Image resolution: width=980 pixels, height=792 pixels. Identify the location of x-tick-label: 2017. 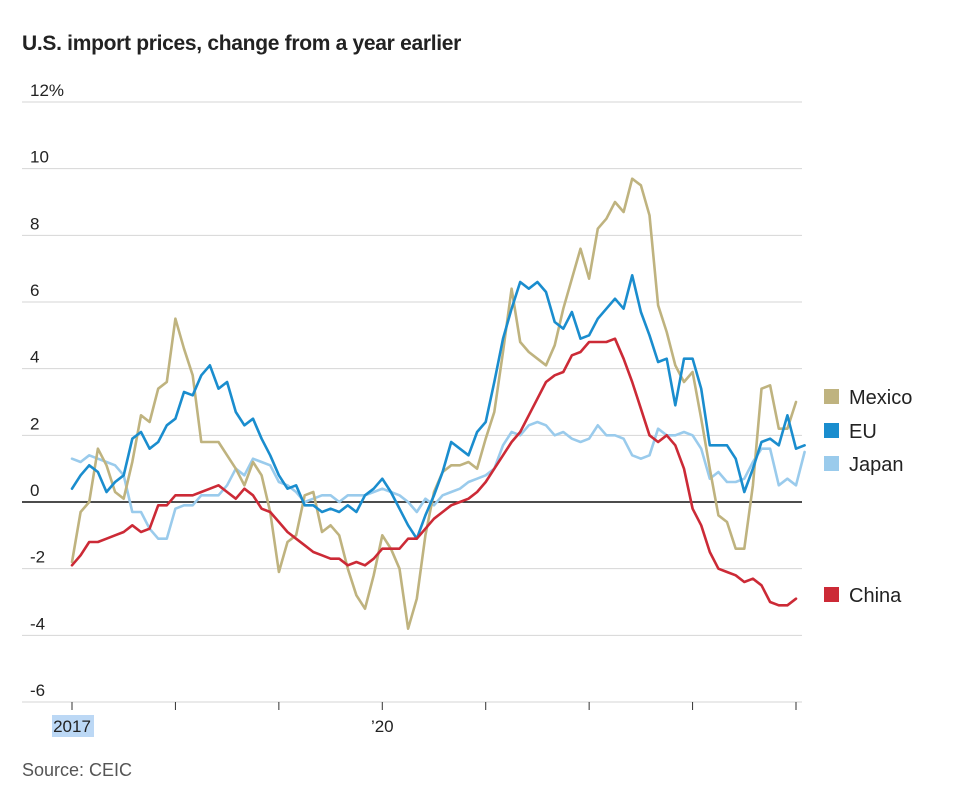
(72, 726).